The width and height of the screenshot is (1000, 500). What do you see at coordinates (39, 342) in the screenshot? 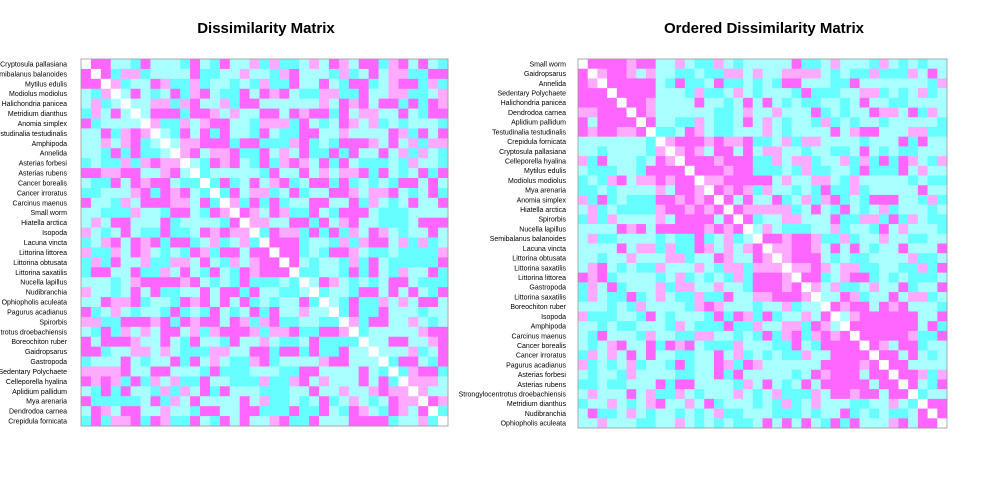
I see `row-label: Boreochiton ruber` at bounding box center [39, 342].